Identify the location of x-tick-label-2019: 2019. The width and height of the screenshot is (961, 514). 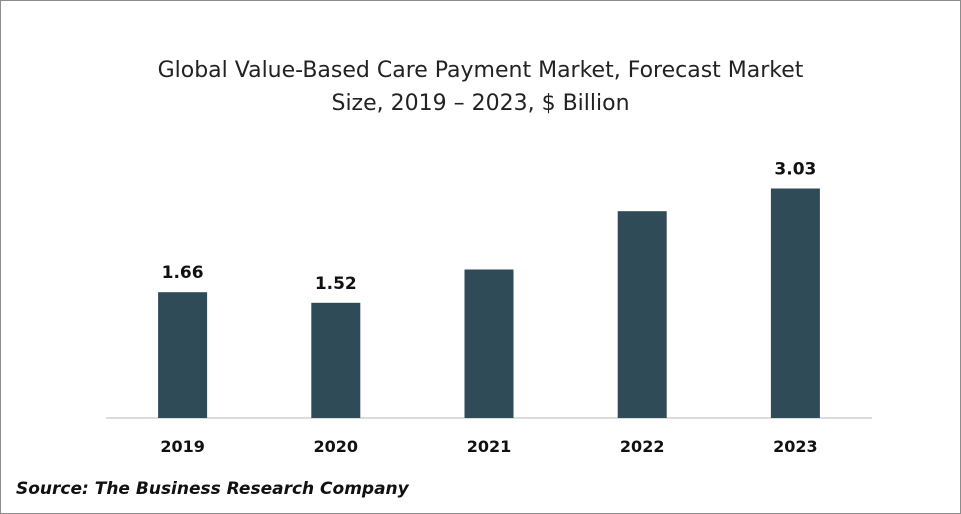
(182, 446).